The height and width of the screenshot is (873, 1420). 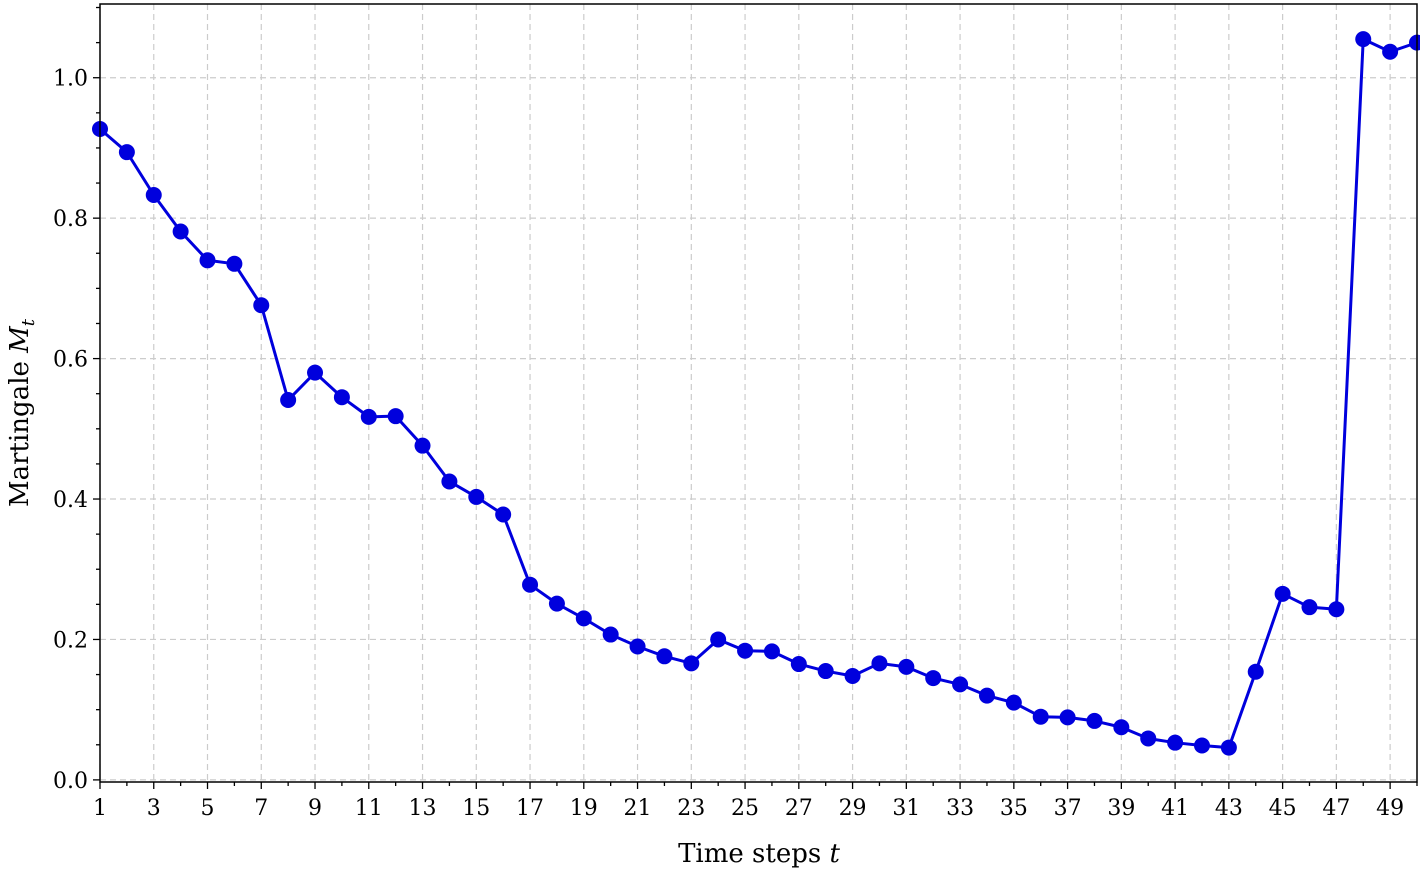 What do you see at coordinates (476, 808) in the screenshot?
I see `x-tick-label: 15` at bounding box center [476, 808].